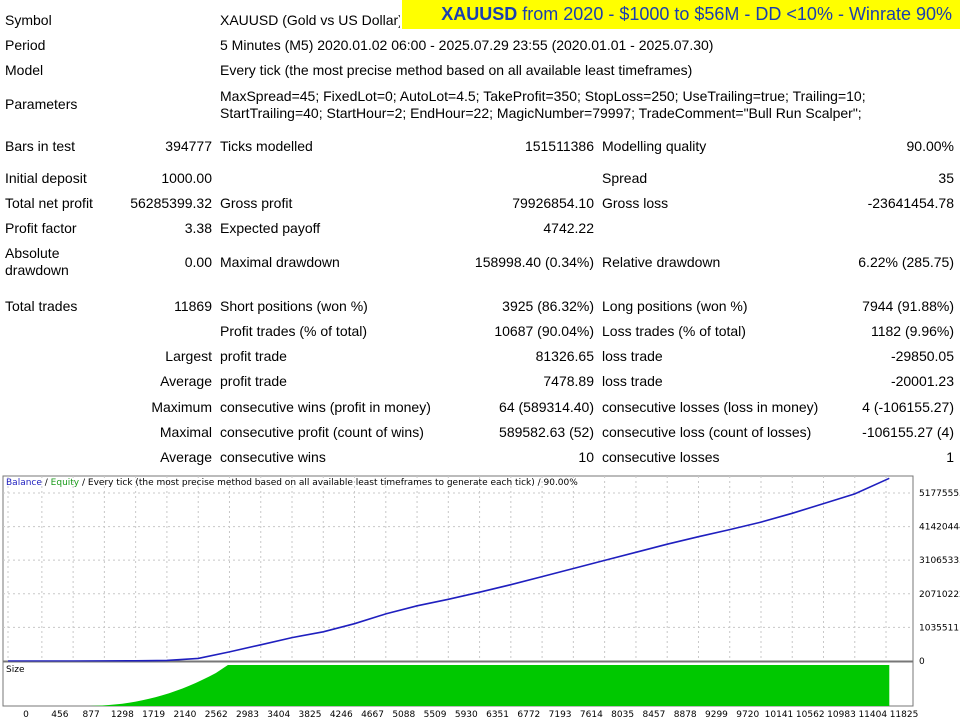 The width and height of the screenshot is (960, 723). What do you see at coordinates (810, 715) in the screenshot?
I see `x-tick-label: 10562` at bounding box center [810, 715].